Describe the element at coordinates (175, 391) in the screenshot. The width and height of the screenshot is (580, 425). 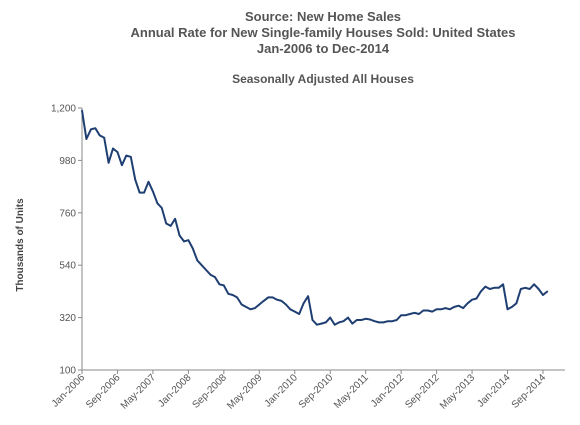
I see `x-tick-label: Jan-2008` at that location.